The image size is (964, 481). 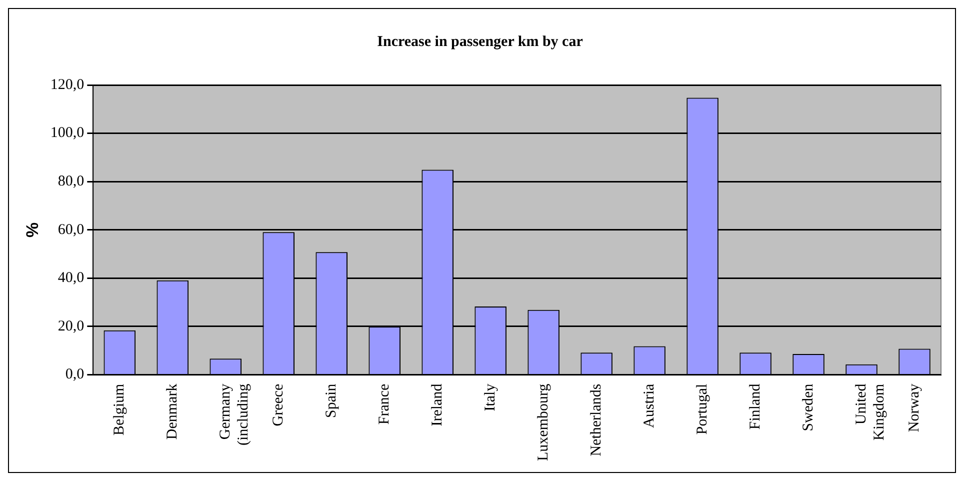 I want to click on x-tick-label: Belgium, so click(x=120, y=409).